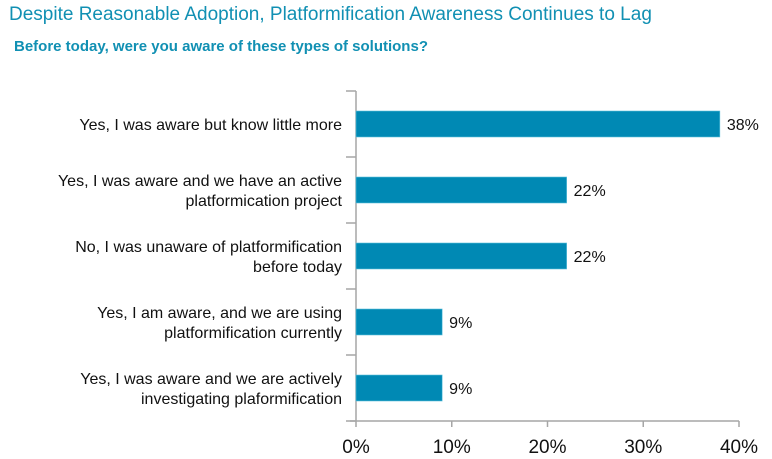 Image resolution: width=772 pixels, height=459 pixels. What do you see at coordinates (452, 447) in the screenshot?
I see `x-tick-label: 10%` at bounding box center [452, 447].